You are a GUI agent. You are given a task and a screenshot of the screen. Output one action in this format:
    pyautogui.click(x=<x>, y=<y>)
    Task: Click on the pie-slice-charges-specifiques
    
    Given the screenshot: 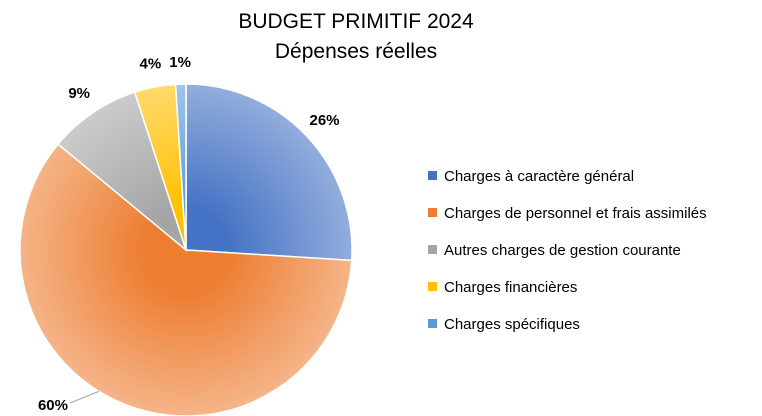 What is the action you would take?
    pyautogui.click(x=180, y=167)
    